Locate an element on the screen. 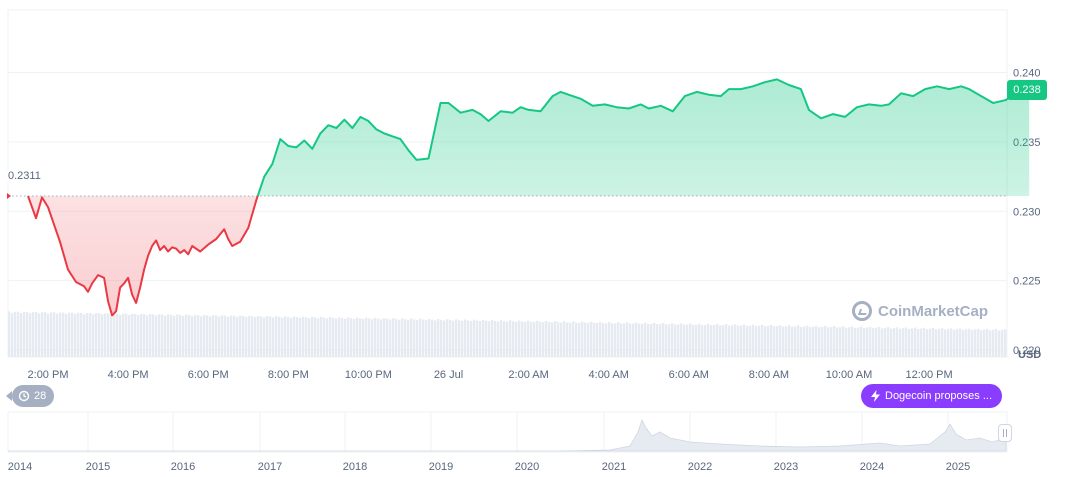 Image resolution: width=1072 pixels, height=477 pixels. y-tick-label: 0.220 is located at coordinates (1027, 351).